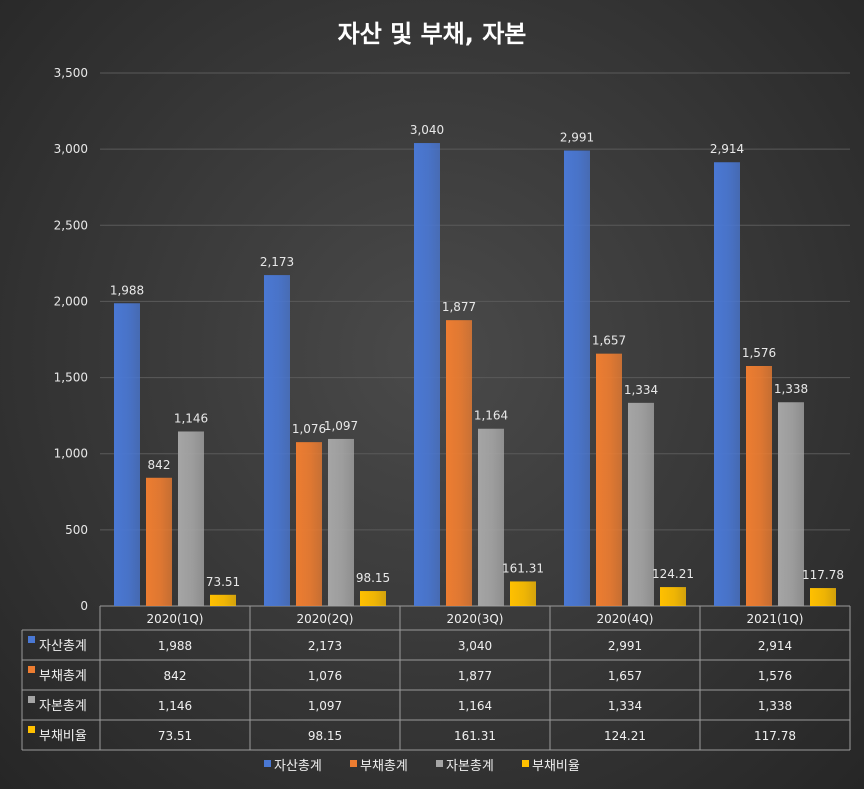 The image size is (864, 789). I want to click on table-cell: 1,164, so click(475, 706).